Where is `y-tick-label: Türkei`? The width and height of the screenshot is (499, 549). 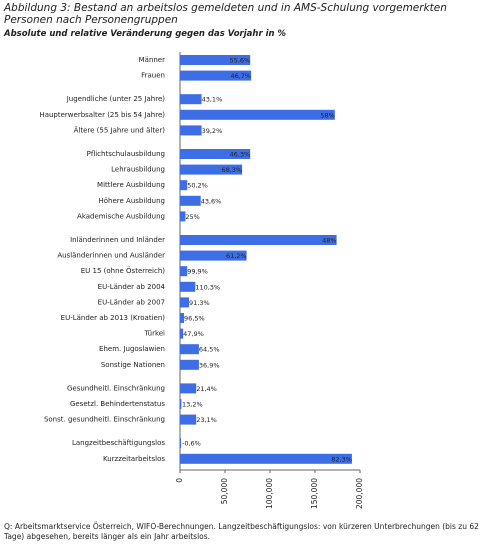
y-tick-label: Türkei is located at coordinates (154, 334).